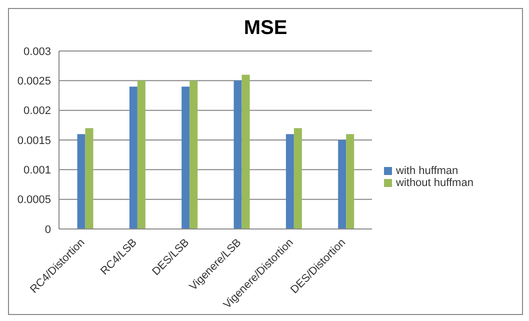 Image resolution: width=529 pixels, height=321 pixels. What do you see at coordinates (37, 170) in the screenshot?
I see `y-tick-label: 0.001` at bounding box center [37, 170].